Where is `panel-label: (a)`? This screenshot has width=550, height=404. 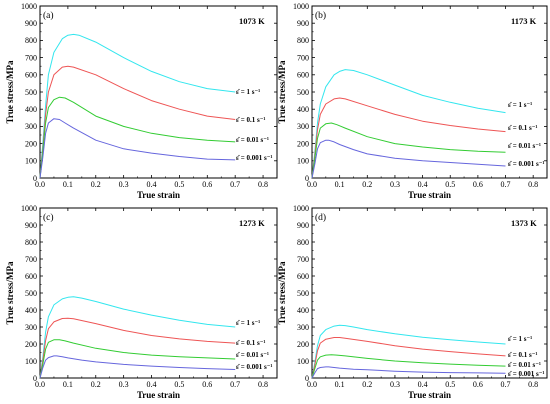 panel-label: (a) is located at coordinates (48, 15).